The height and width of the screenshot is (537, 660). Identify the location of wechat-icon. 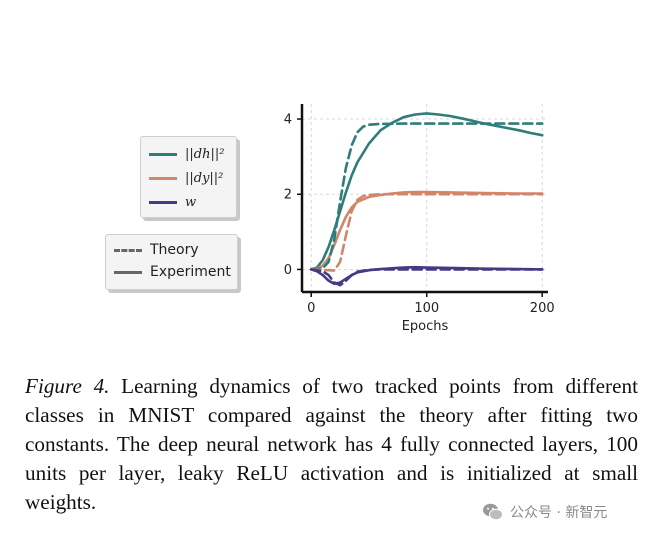
(493, 512).